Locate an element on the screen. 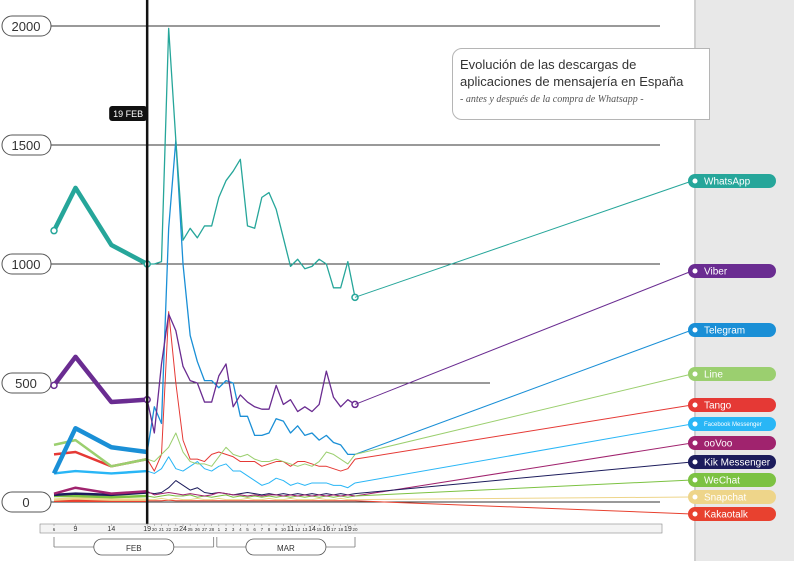 The width and height of the screenshot is (794, 561). x-tick-label-32: 20 is located at coordinates (355, 529).